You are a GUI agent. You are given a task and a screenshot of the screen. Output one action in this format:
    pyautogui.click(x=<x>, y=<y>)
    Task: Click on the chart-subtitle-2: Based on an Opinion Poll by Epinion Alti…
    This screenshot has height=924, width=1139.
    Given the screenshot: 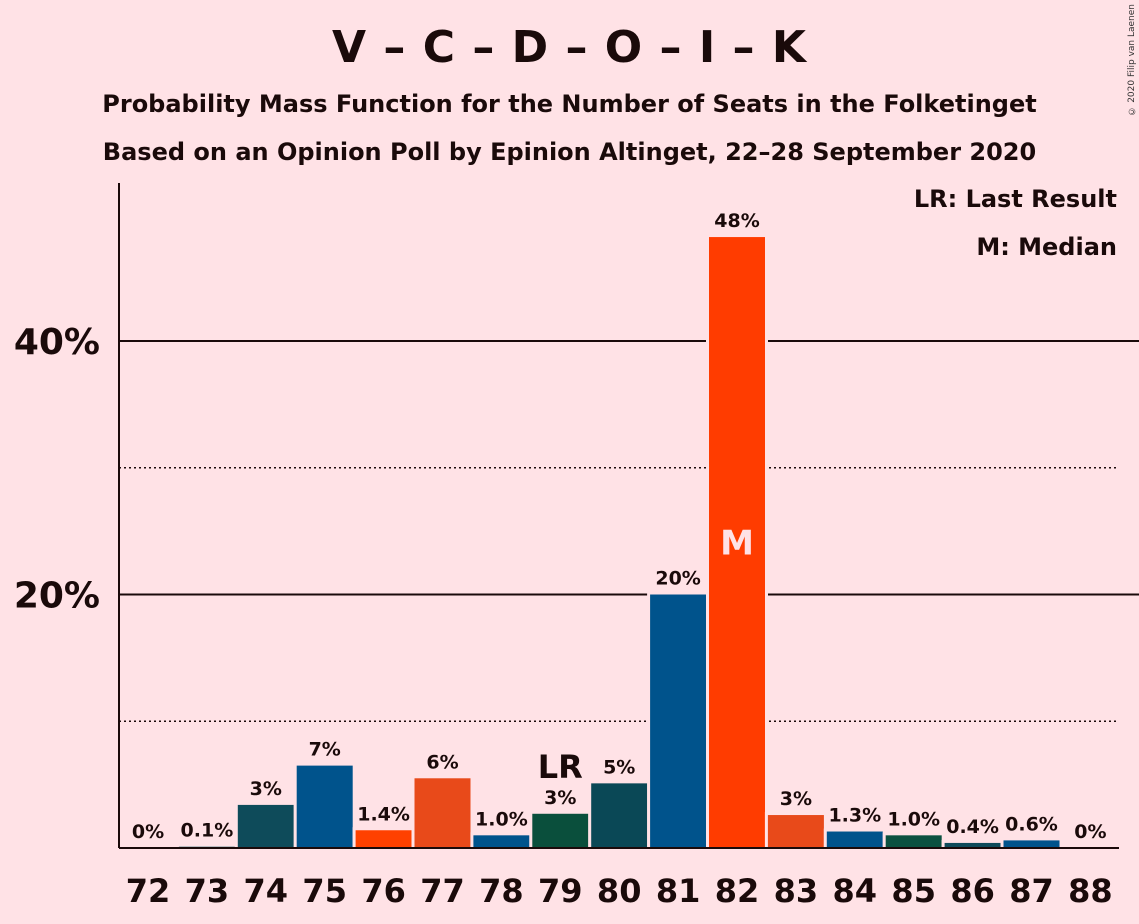 What is the action you would take?
    pyautogui.click(x=569, y=152)
    